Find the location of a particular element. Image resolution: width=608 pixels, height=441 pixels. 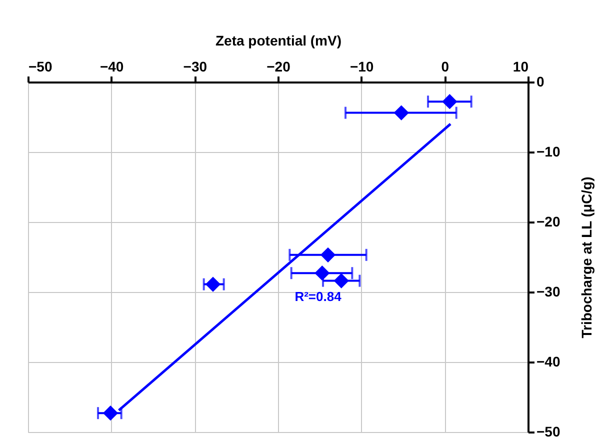

x-tick-label: −10 is located at coordinates (362, 66).